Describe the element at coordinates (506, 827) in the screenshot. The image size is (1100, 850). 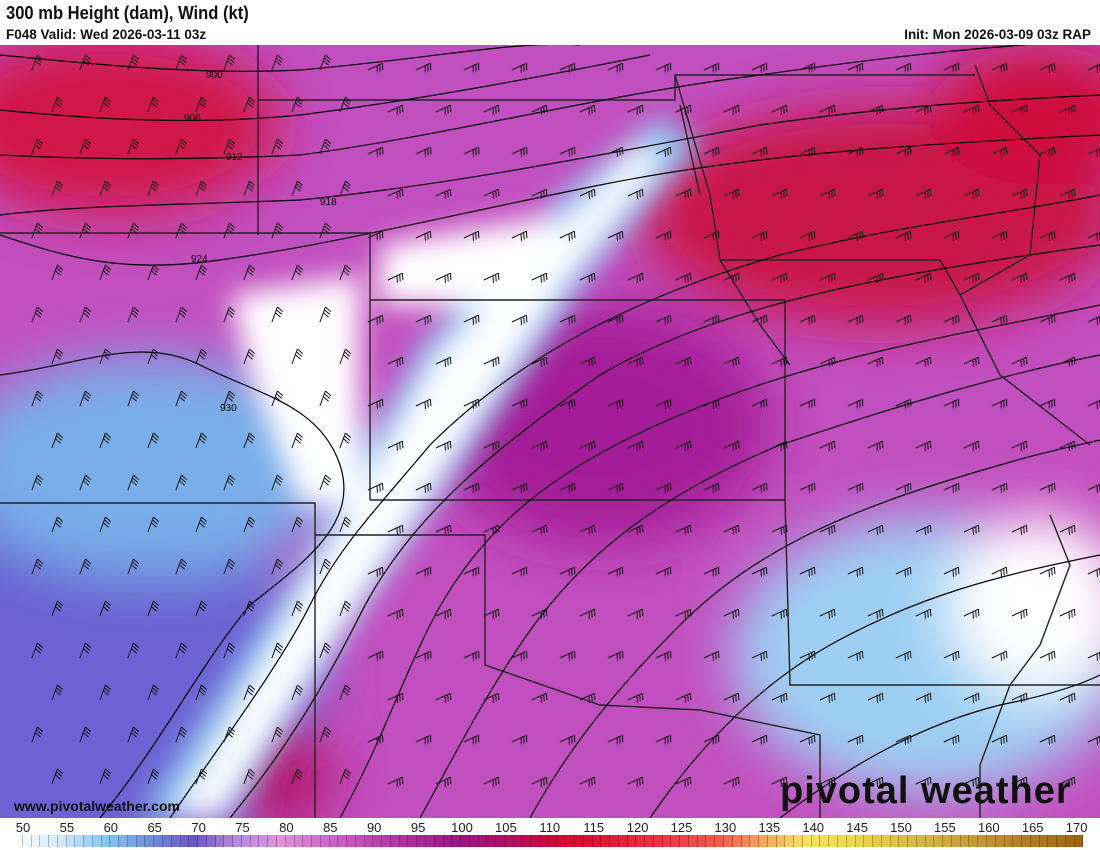
I see `colorbar-label: 105` at that location.